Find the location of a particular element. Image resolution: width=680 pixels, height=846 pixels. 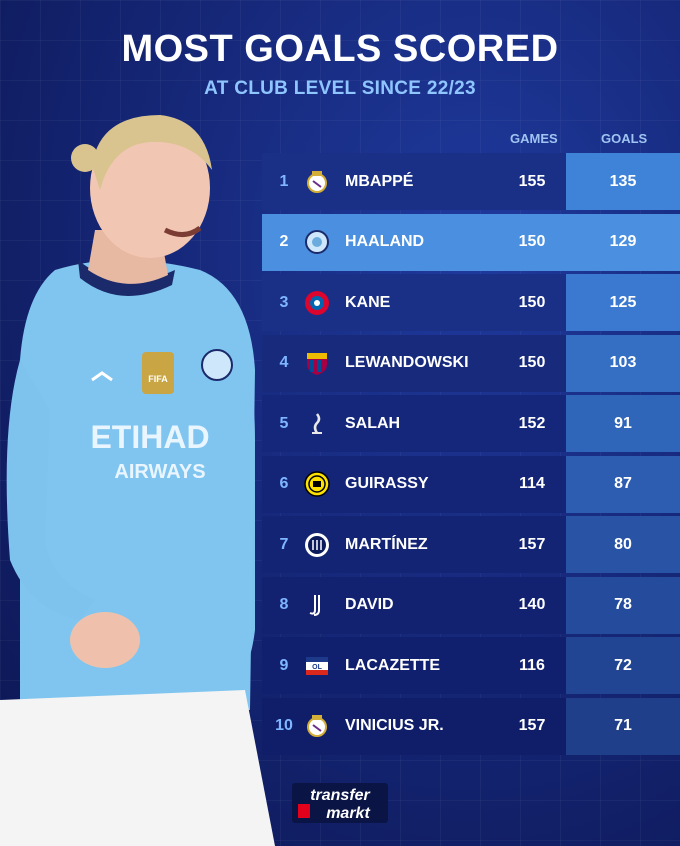

inter-crest-icon is located at coordinates (317, 544).